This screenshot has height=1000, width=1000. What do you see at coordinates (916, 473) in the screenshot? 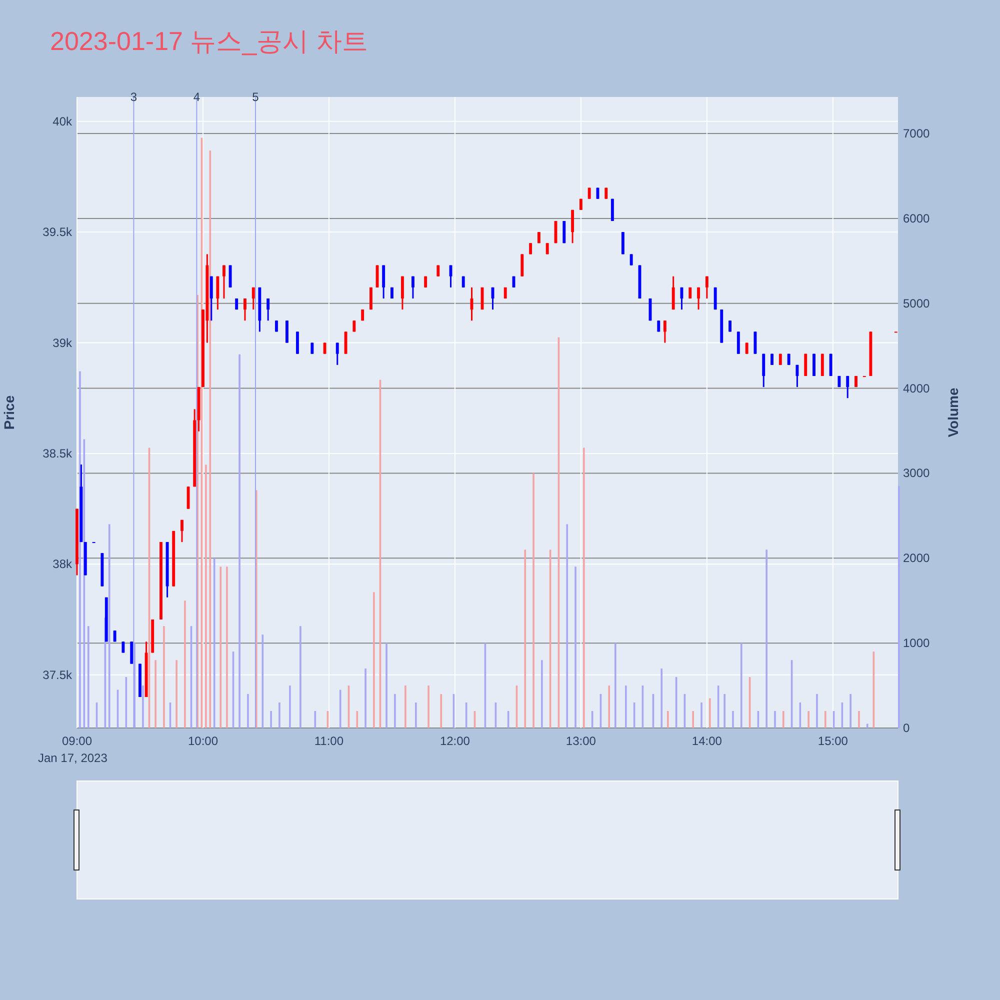
I see `y2-tick-label: 3000` at bounding box center [916, 473].